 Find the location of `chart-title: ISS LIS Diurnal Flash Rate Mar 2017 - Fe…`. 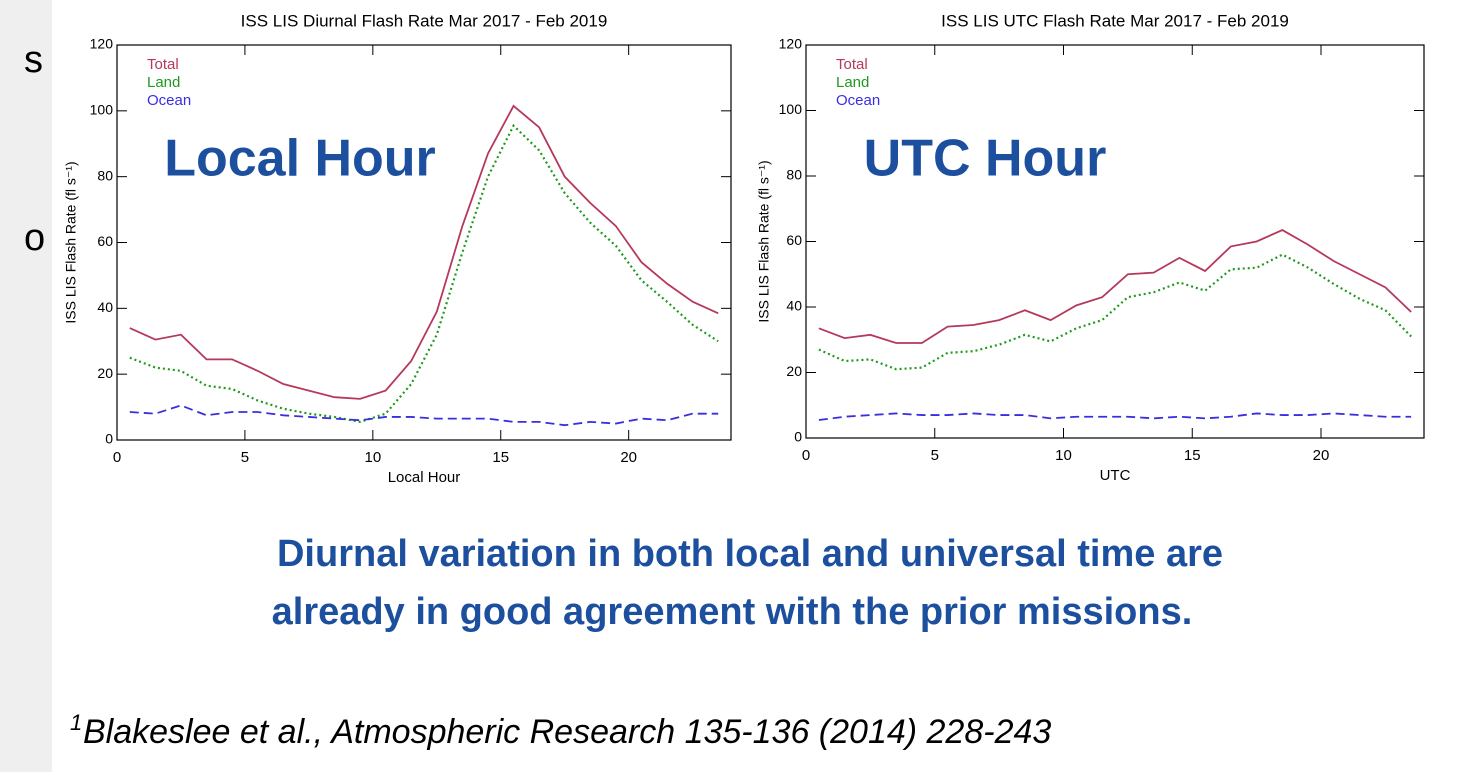

chart-title: ISS LIS Diurnal Flash Rate Mar 2017 - Fe… is located at coordinates (424, 20).